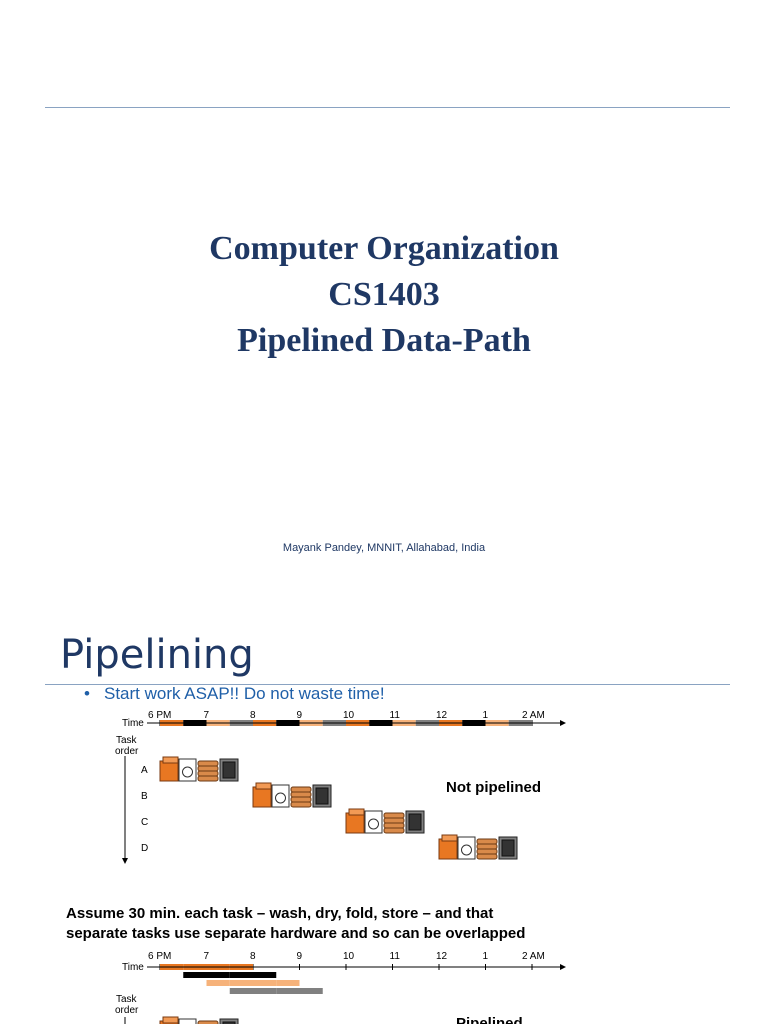 The width and height of the screenshot is (768, 1024). I want to click on title-line-3: Pipelined Data-Path, so click(384, 340).